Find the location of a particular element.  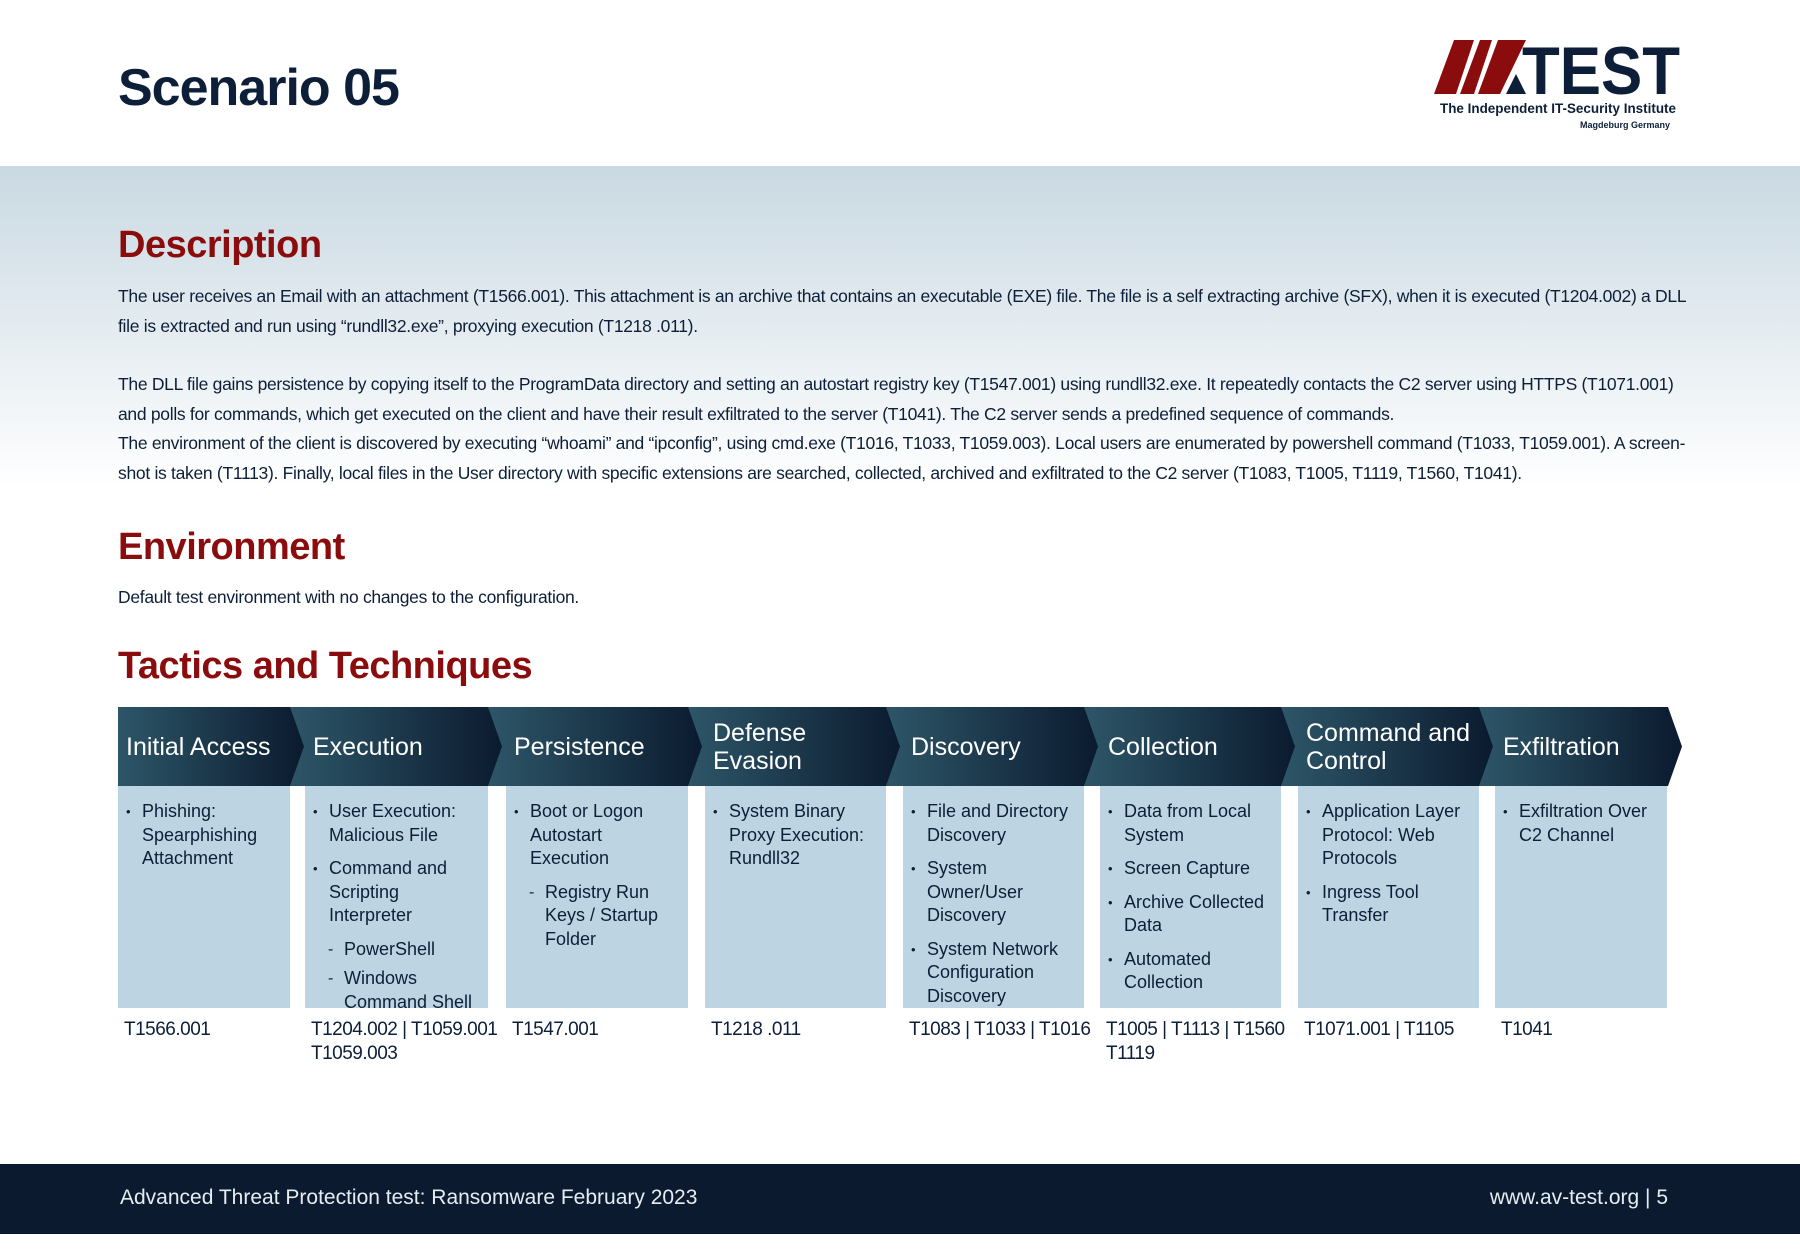

svg-text: Magdeburg Germany is located at coordinates (1625, 125).